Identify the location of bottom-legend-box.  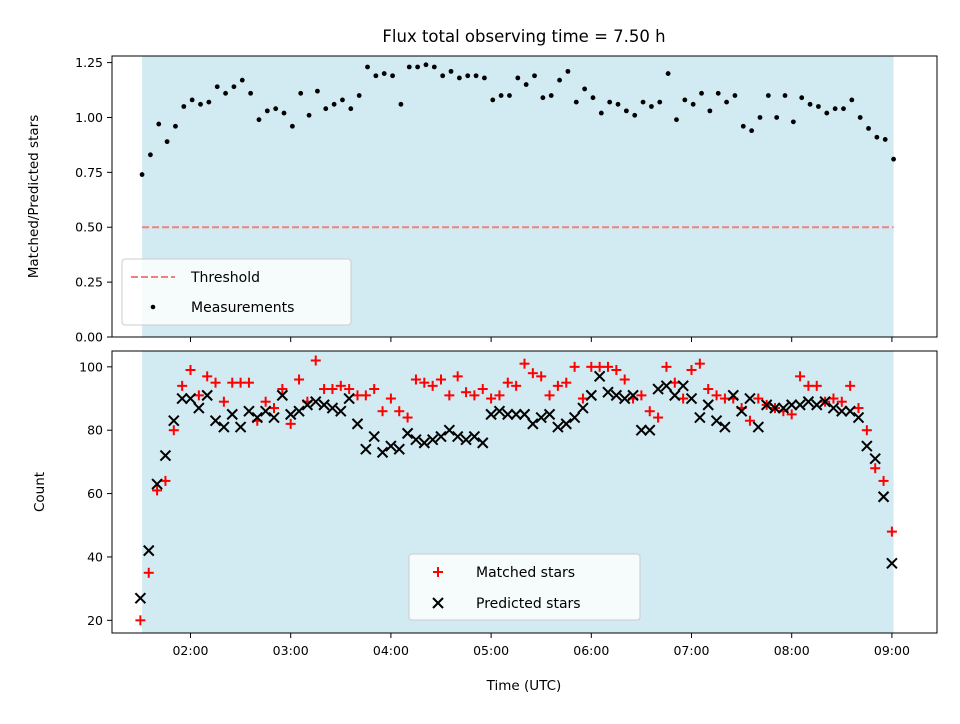
(524, 587).